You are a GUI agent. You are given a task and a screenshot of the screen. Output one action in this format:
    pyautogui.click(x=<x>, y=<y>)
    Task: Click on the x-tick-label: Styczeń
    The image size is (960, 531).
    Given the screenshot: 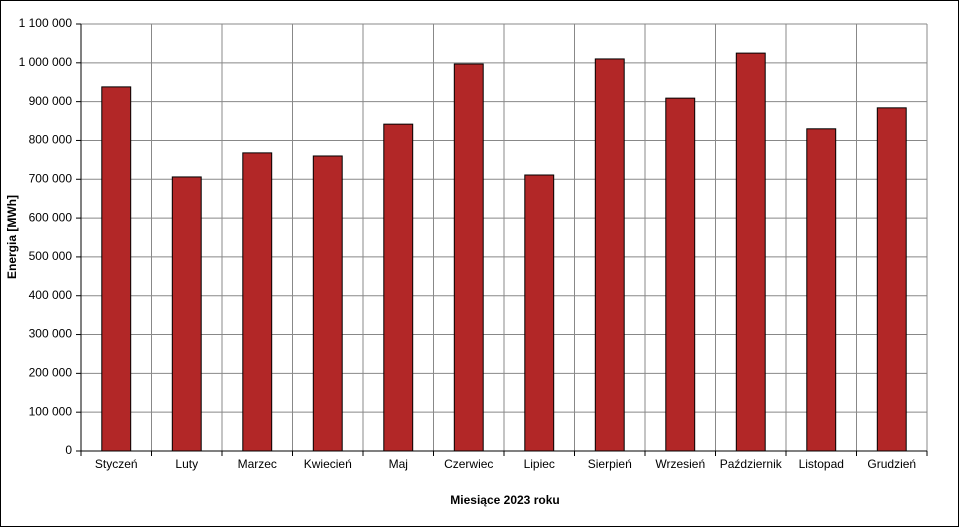 What is the action you would take?
    pyautogui.click(x=116, y=464)
    